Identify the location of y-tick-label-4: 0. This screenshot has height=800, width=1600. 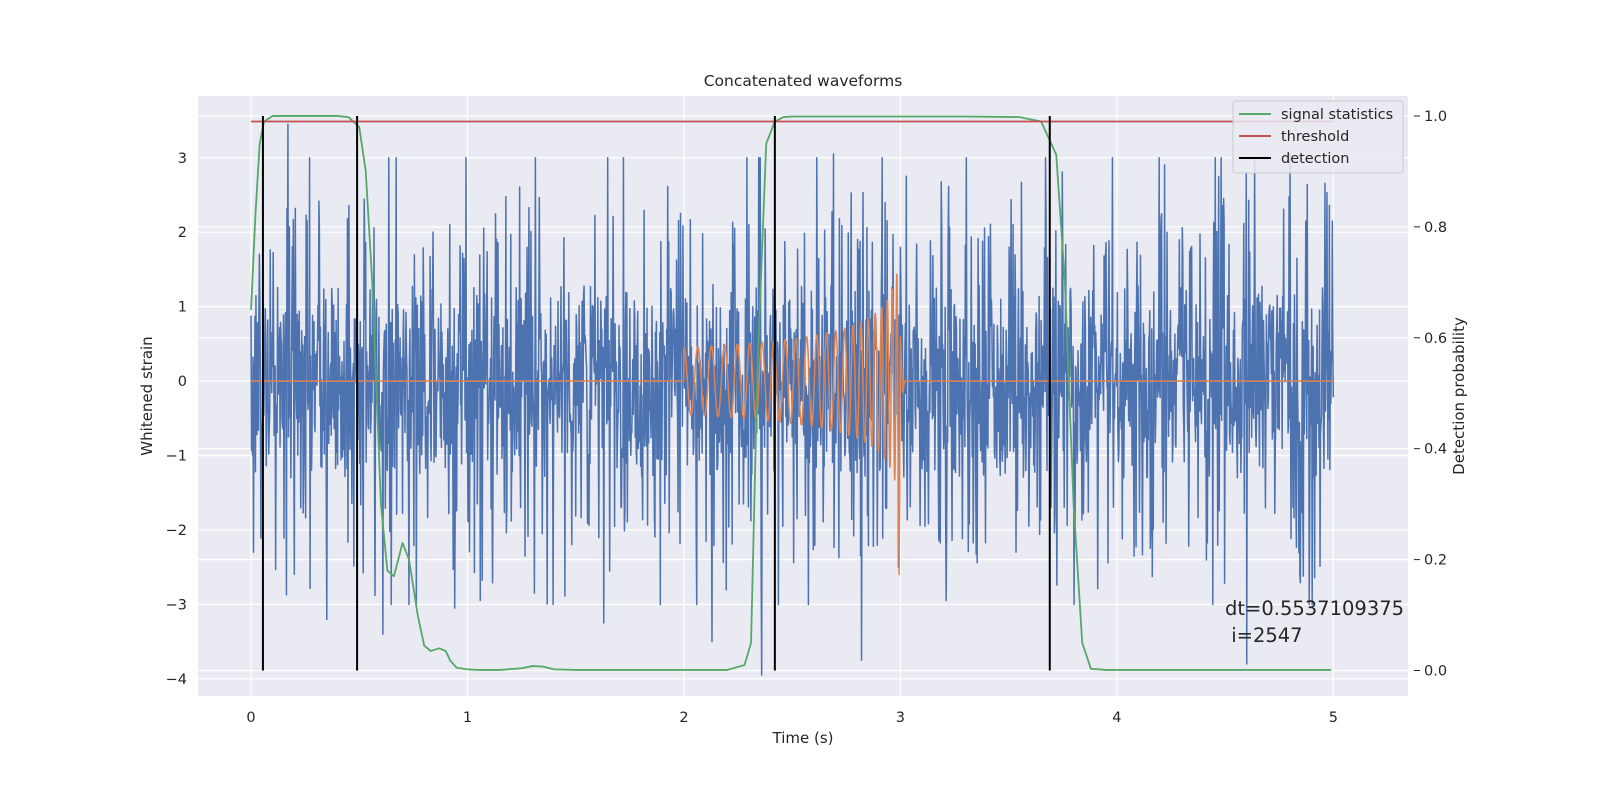
(182, 382).